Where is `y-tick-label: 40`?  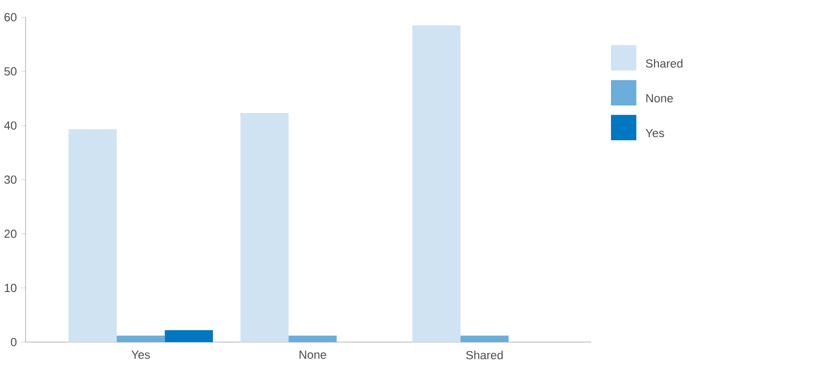
y-tick-label: 40 is located at coordinates (10, 126).